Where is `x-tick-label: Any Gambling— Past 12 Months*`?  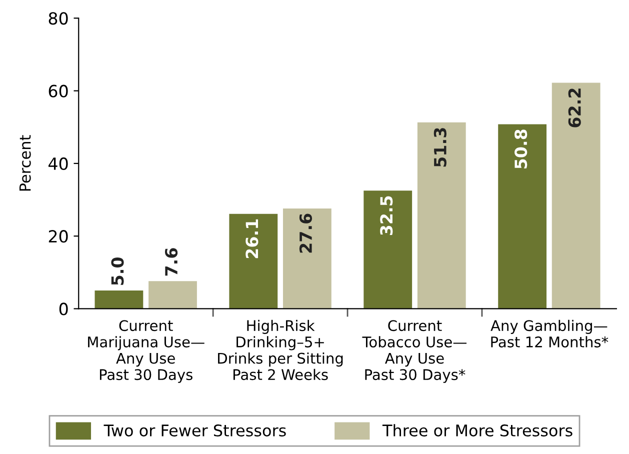
x-tick-label: Any Gambling— Past 12 Months* is located at coordinates (549, 334).